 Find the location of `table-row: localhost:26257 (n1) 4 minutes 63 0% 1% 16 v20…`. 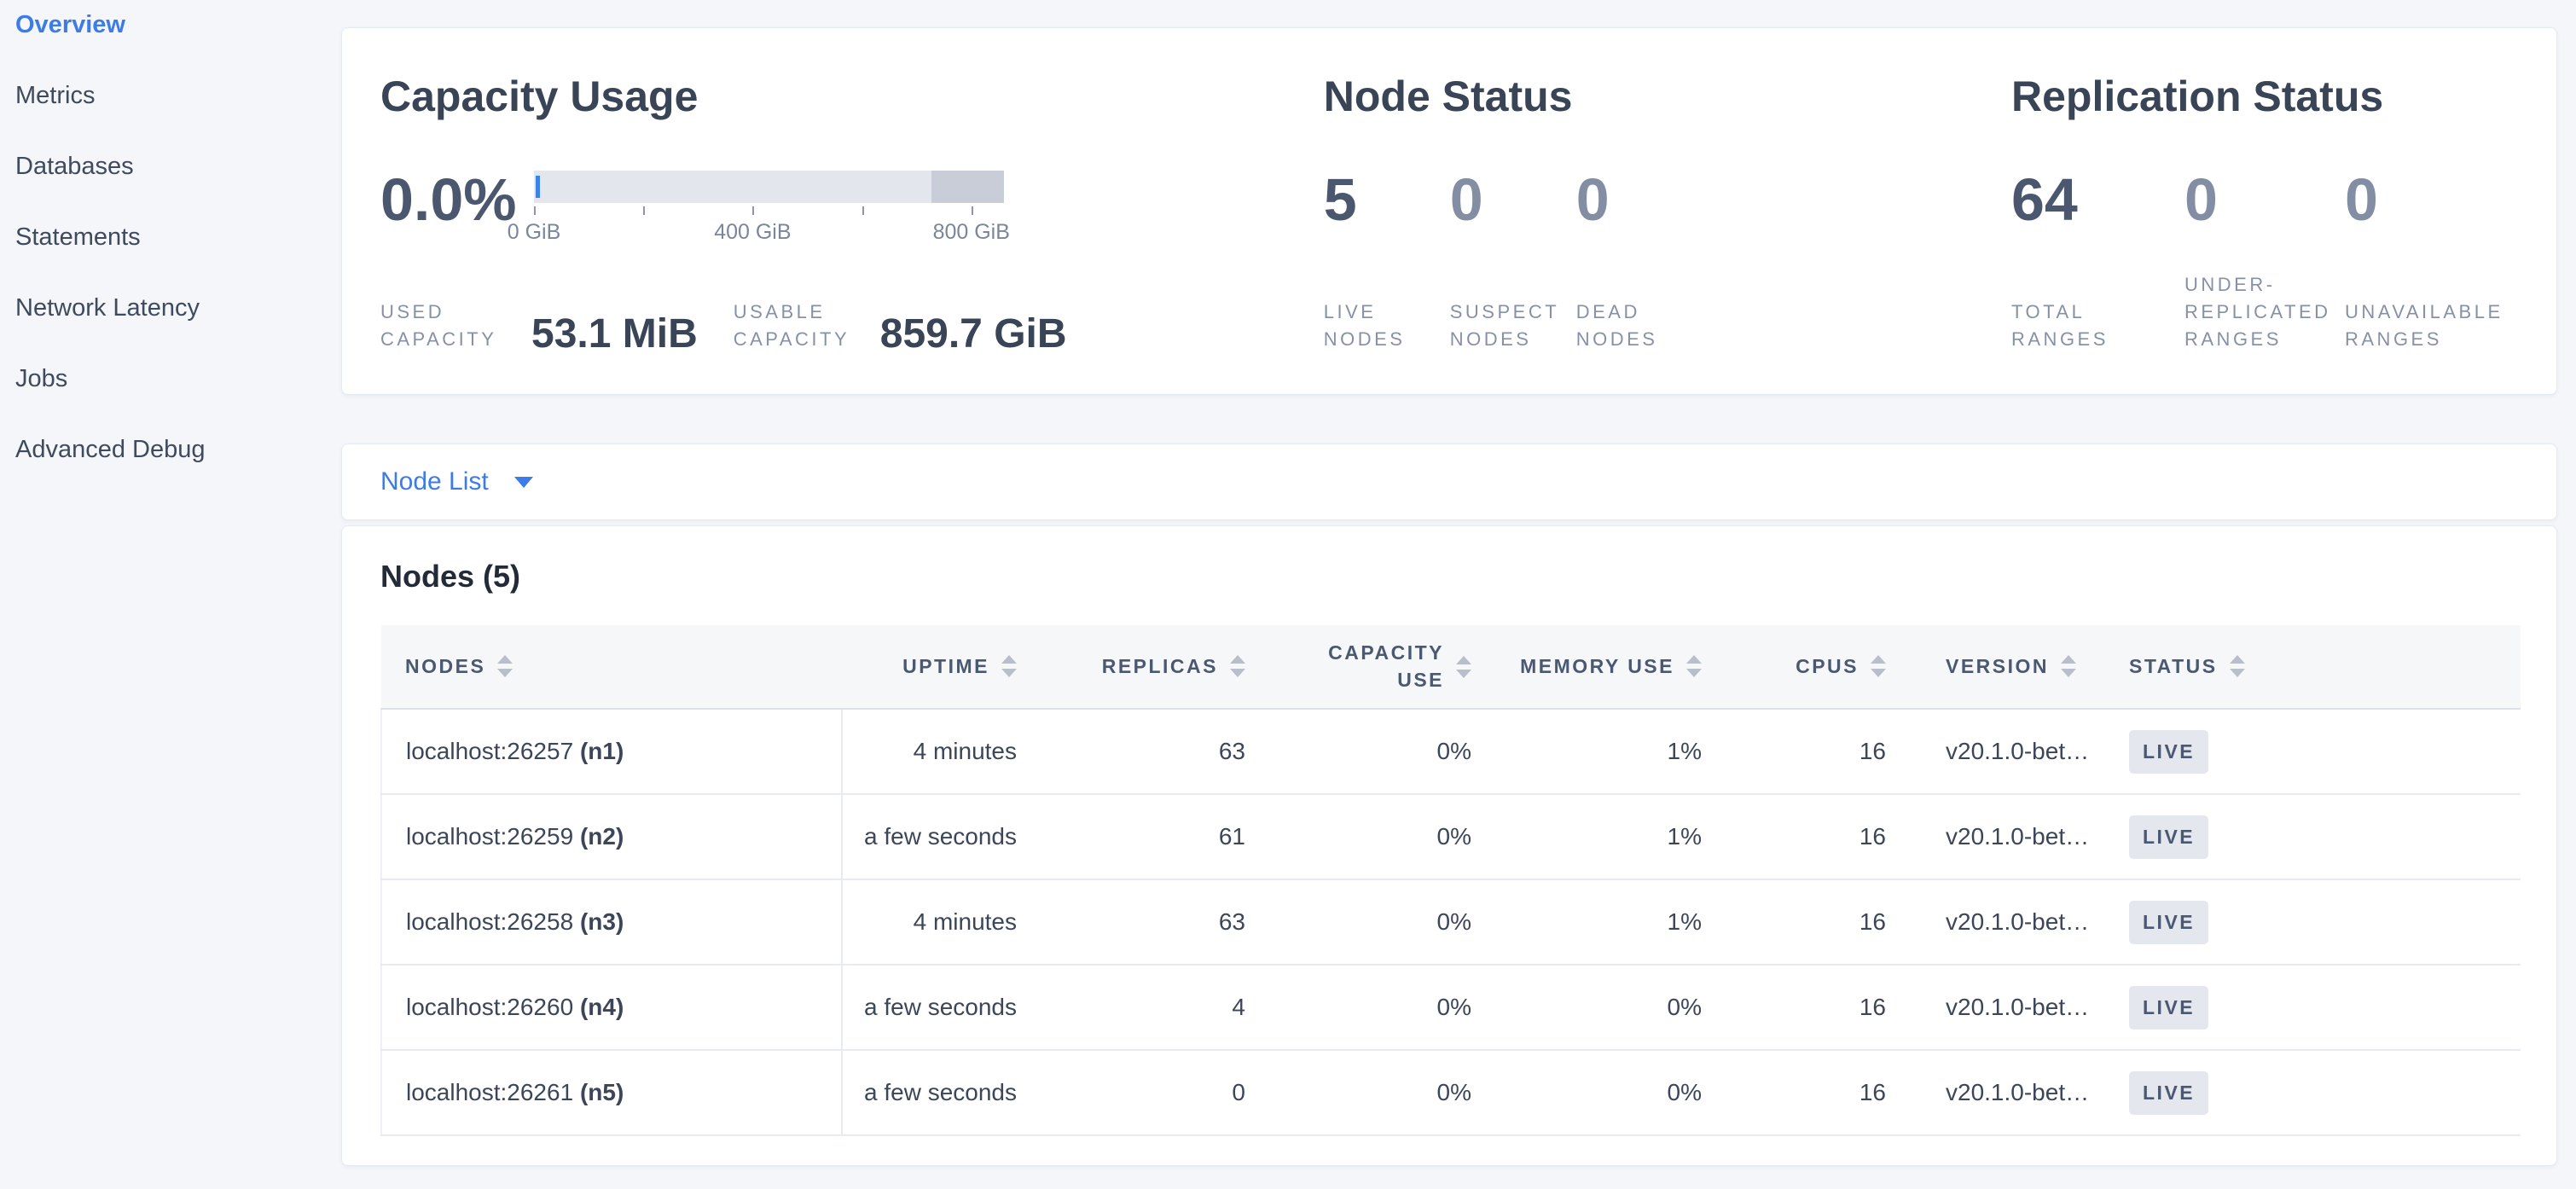

table-row: localhost:26257 (n1) 4 minutes 63 0% 1% 16 v20… is located at coordinates (1450, 752).